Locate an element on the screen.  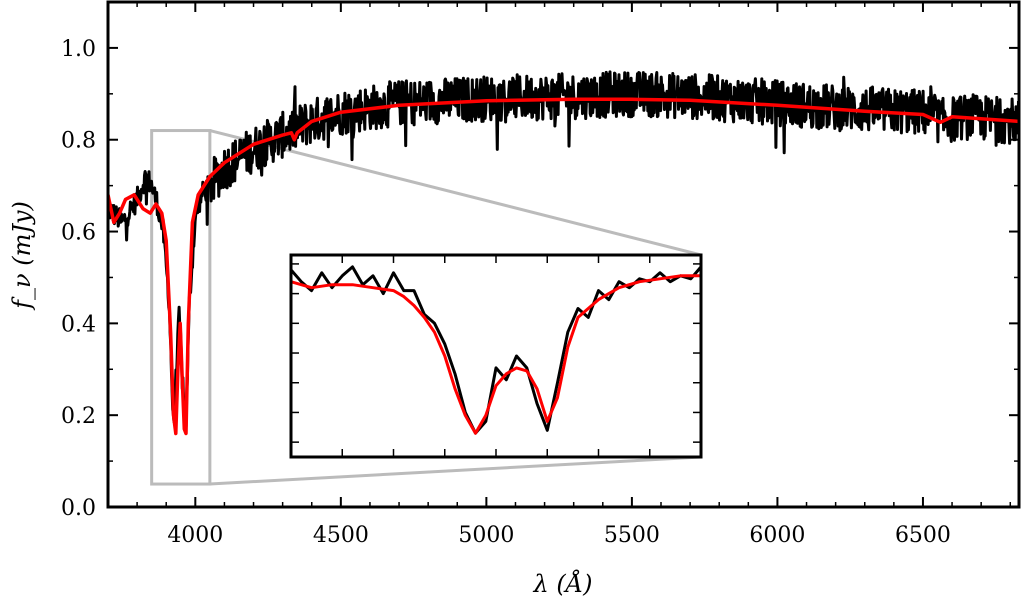
x-tick-label: 4000 is located at coordinates (195, 535).